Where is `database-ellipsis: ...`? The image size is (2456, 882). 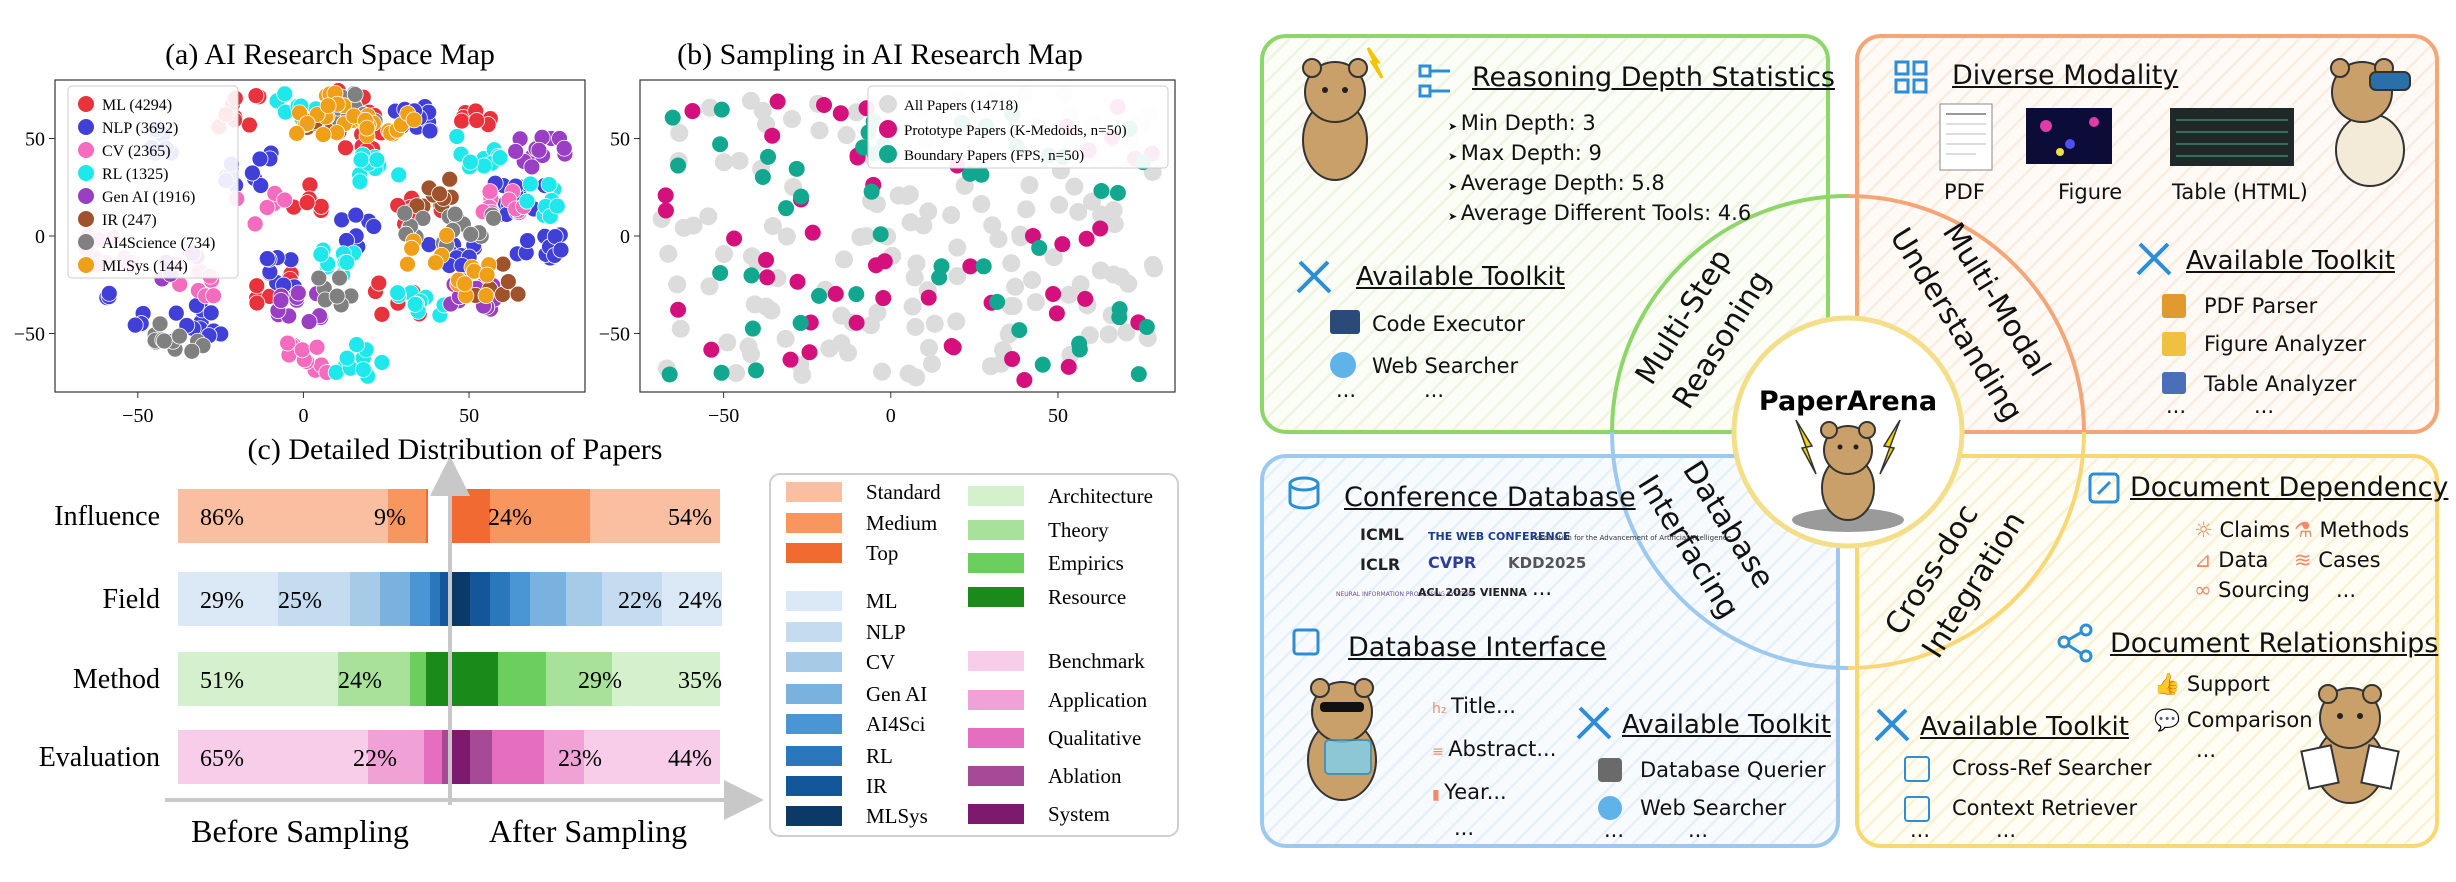 database-ellipsis: ... is located at coordinates (1614, 830).